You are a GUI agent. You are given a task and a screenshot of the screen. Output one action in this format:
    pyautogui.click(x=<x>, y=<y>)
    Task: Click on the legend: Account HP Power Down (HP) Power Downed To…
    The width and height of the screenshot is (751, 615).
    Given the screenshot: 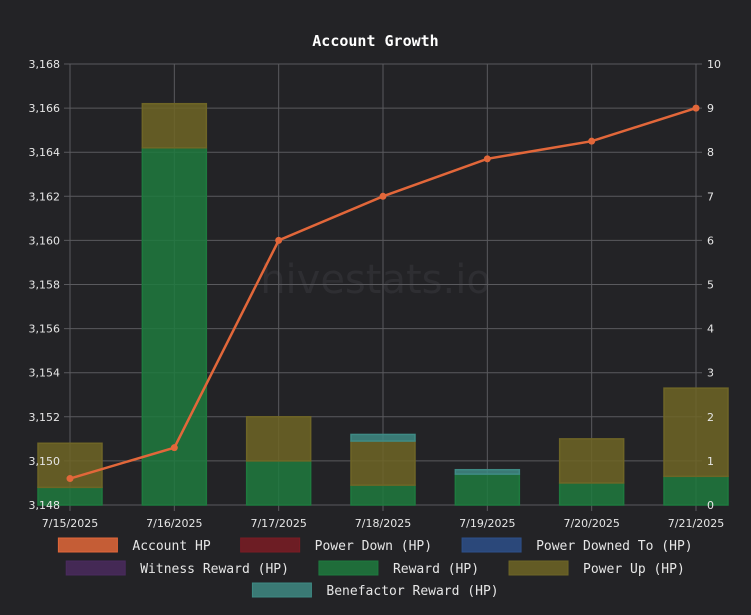 What is the action you would take?
    pyautogui.click(x=375, y=568)
    